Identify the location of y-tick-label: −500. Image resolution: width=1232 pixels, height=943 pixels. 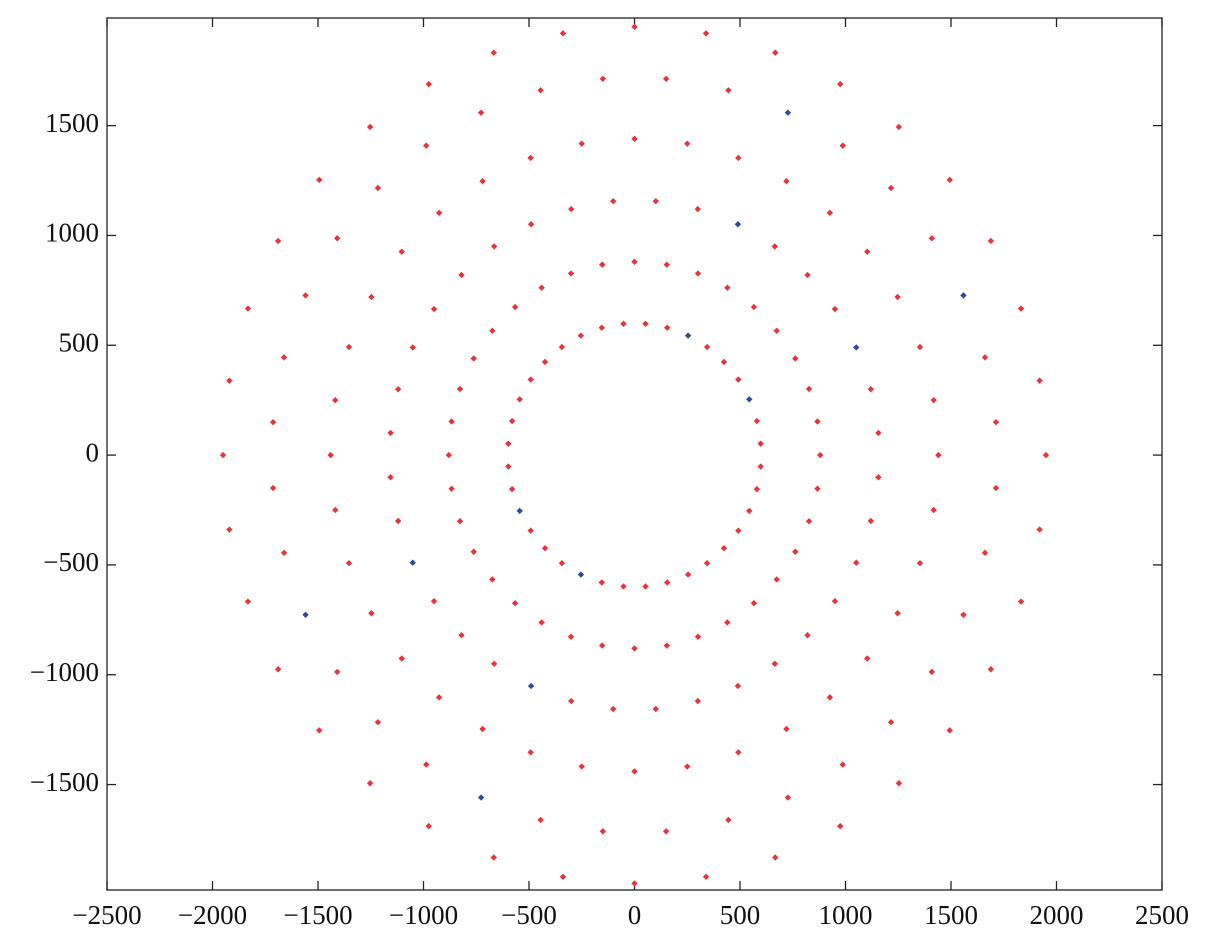
(71, 562).